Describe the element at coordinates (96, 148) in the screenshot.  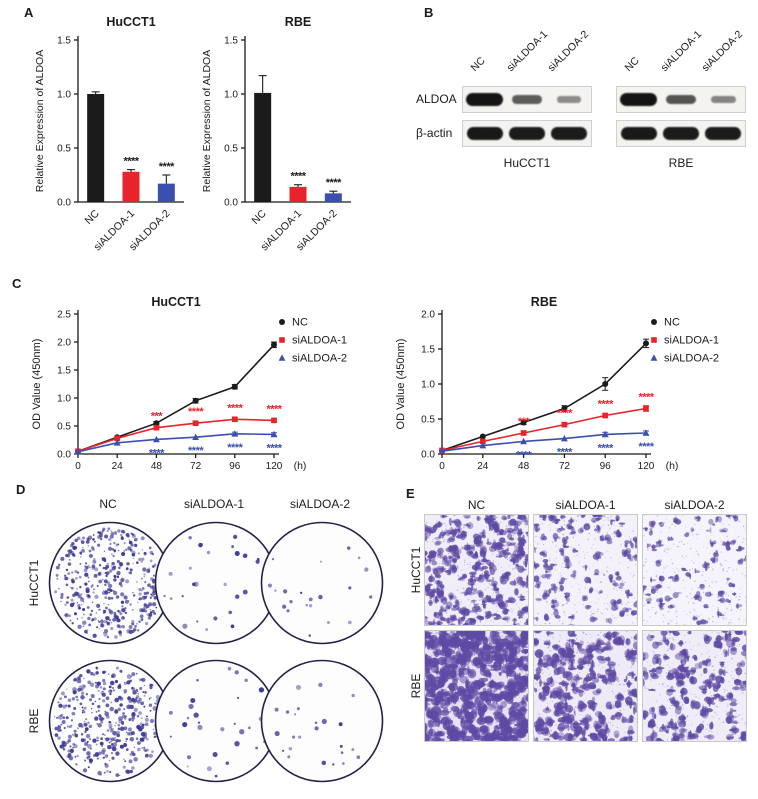
I see `bar-NC` at that location.